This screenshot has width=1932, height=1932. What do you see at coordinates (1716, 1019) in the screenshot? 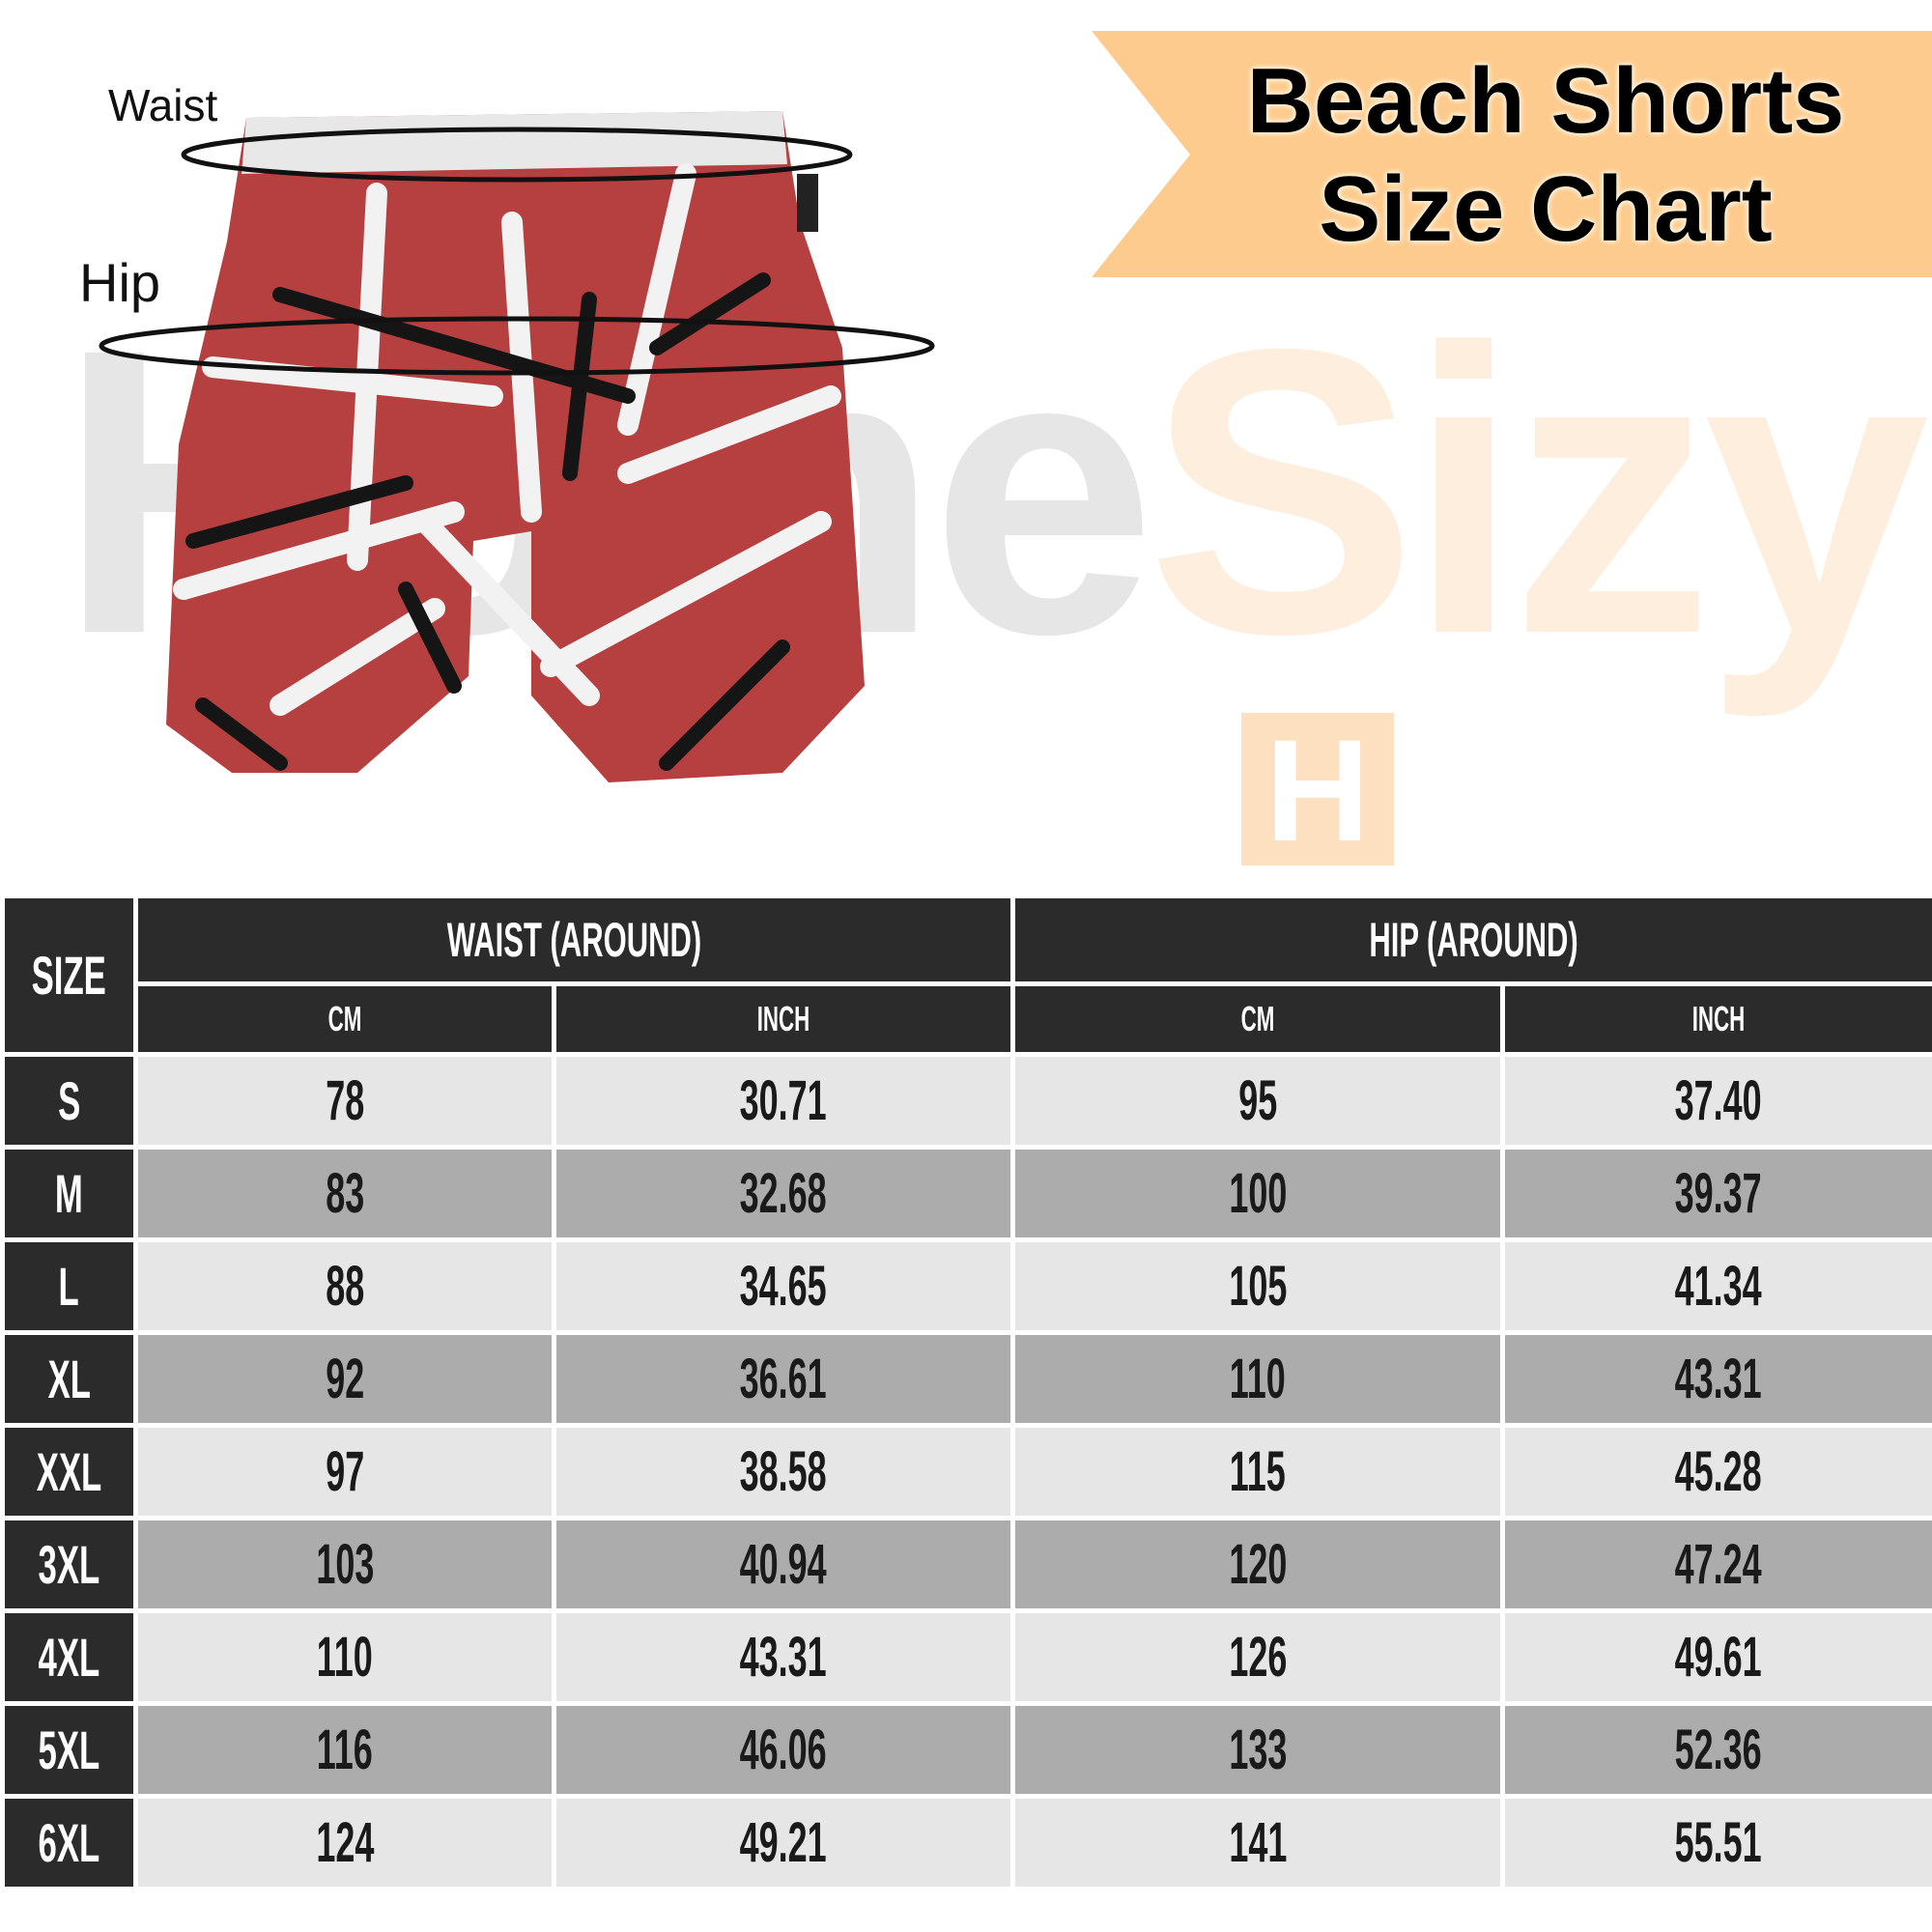
I see `hip-inch-header: INCH` at bounding box center [1716, 1019].